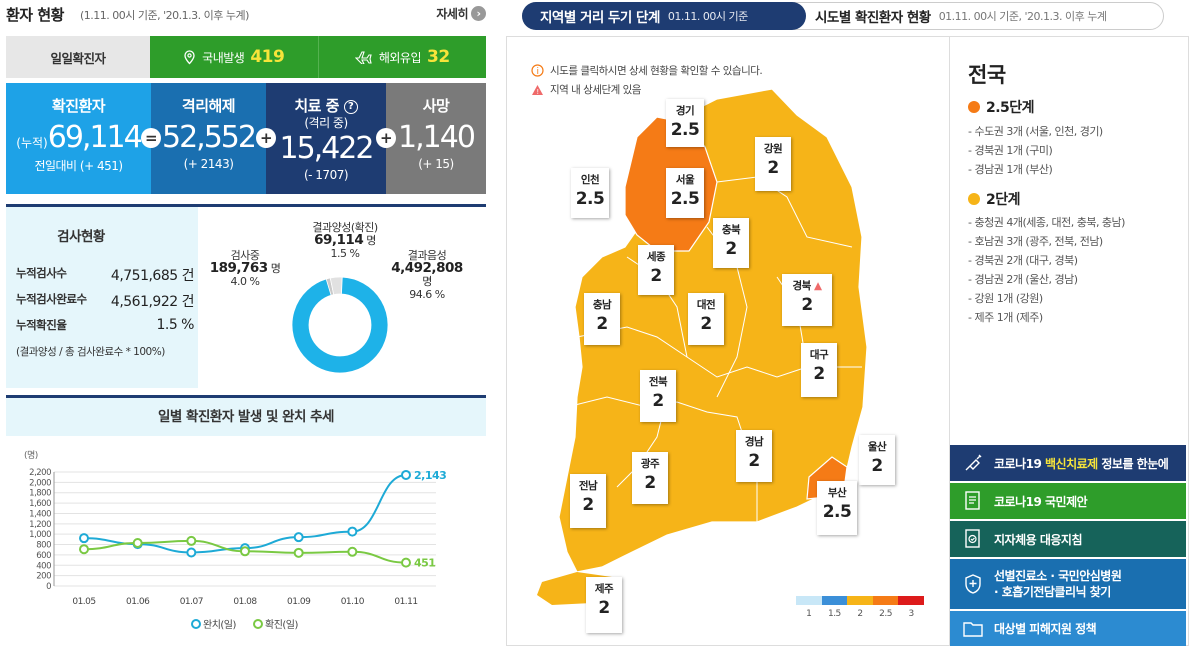 The height and width of the screenshot is (646, 1189). What do you see at coordinates (266, 138) in the screenshot?
I see `plus-sign: +` at bounding box center [266, 138].